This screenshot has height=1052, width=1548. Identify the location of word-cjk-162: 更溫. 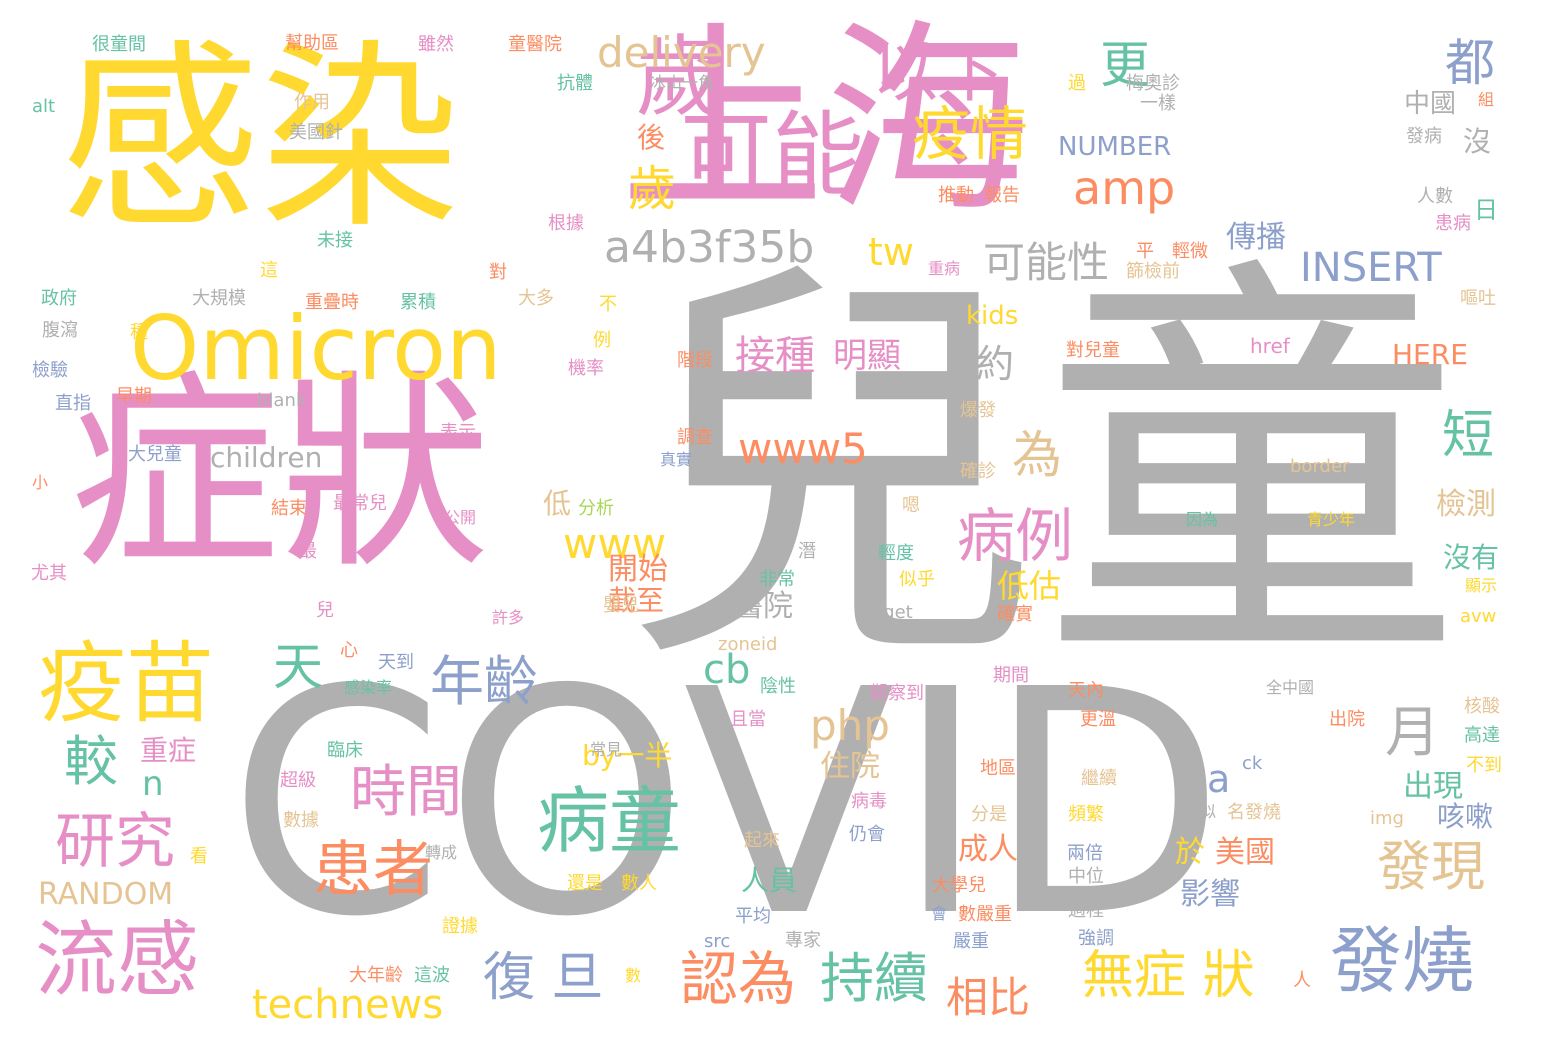
(1098, 719).